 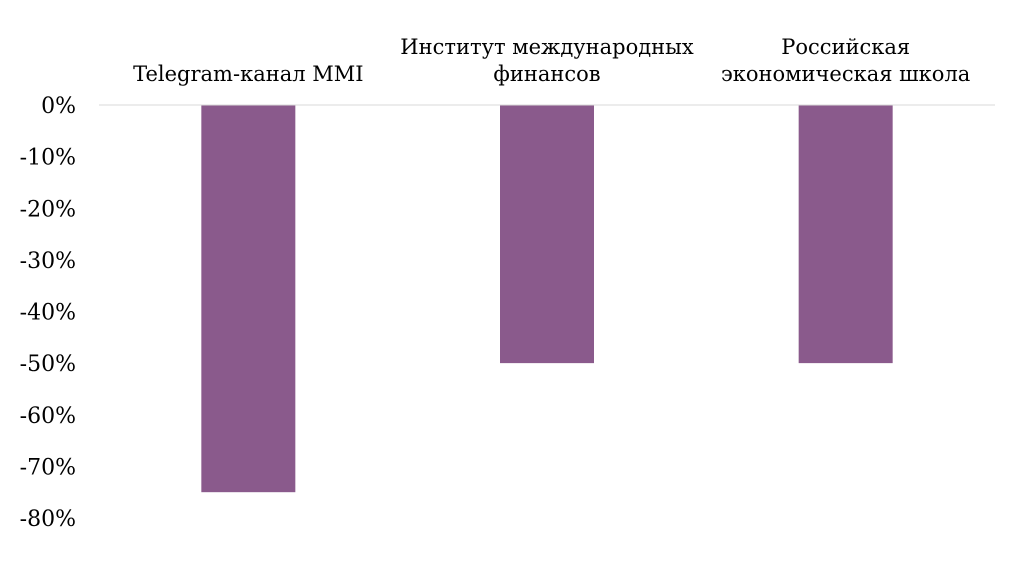 What do you see at coordinates (547, 47) in the screenshot?
I see `category-label: Институт международных` at bounding box center [547, 47].